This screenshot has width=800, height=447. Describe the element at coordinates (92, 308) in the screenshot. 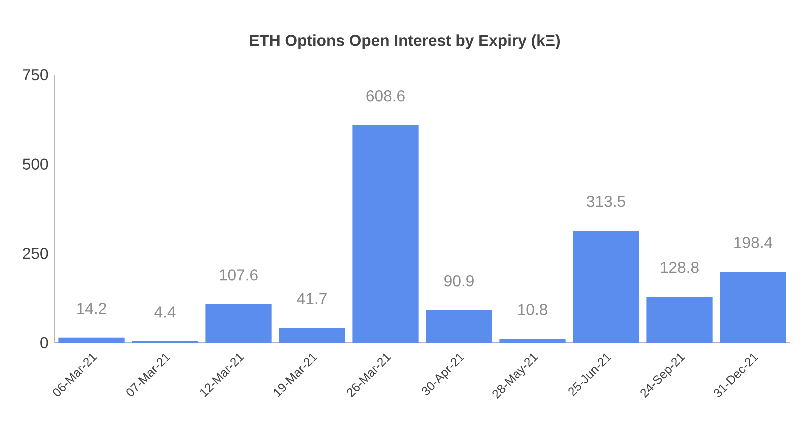

I see `data-label: 14.2` at that location.